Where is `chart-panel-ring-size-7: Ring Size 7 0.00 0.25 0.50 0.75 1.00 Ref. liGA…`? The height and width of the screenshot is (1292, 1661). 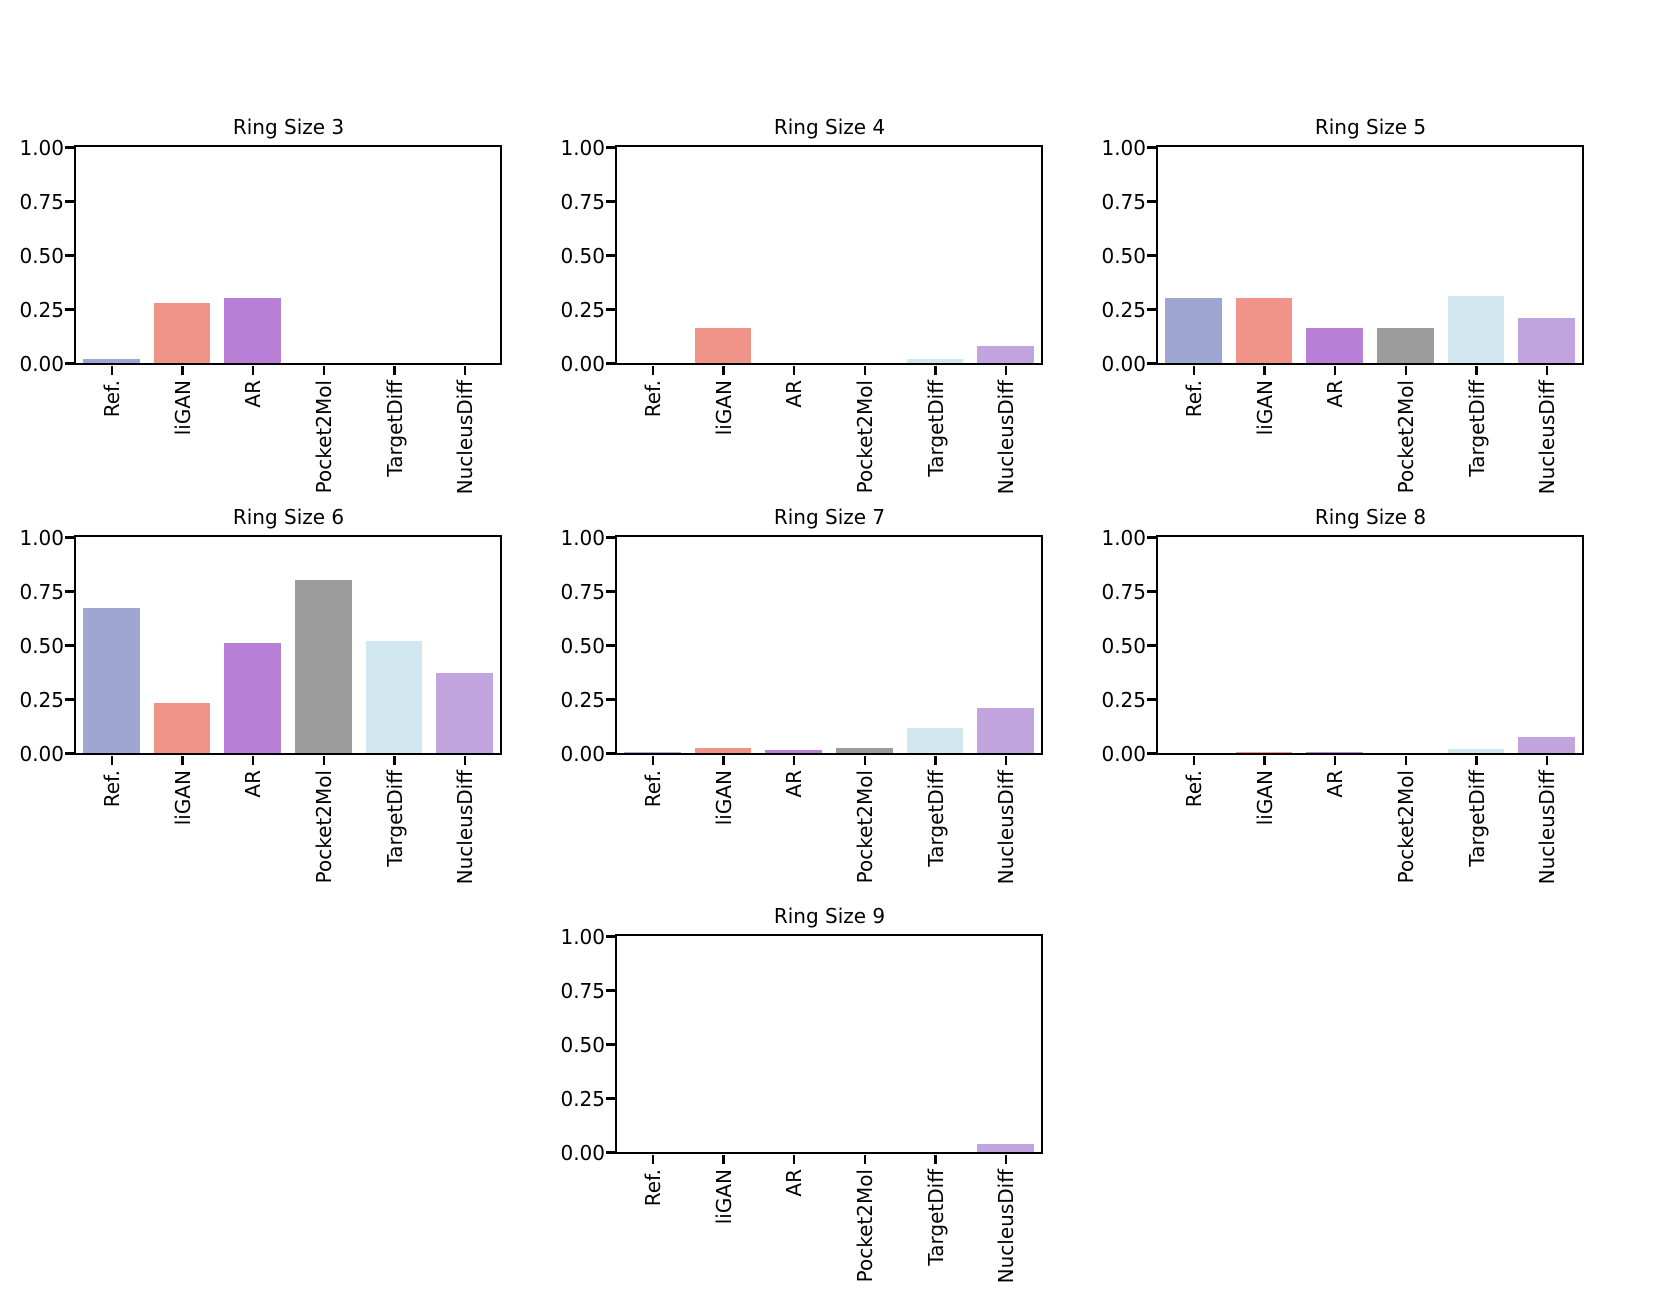 chart-panel-ring-size-7: Ring Size 7 0.00 0.25 0.50 0.75 1.00 Ref. liGA… is located at coordinates (797, 700).